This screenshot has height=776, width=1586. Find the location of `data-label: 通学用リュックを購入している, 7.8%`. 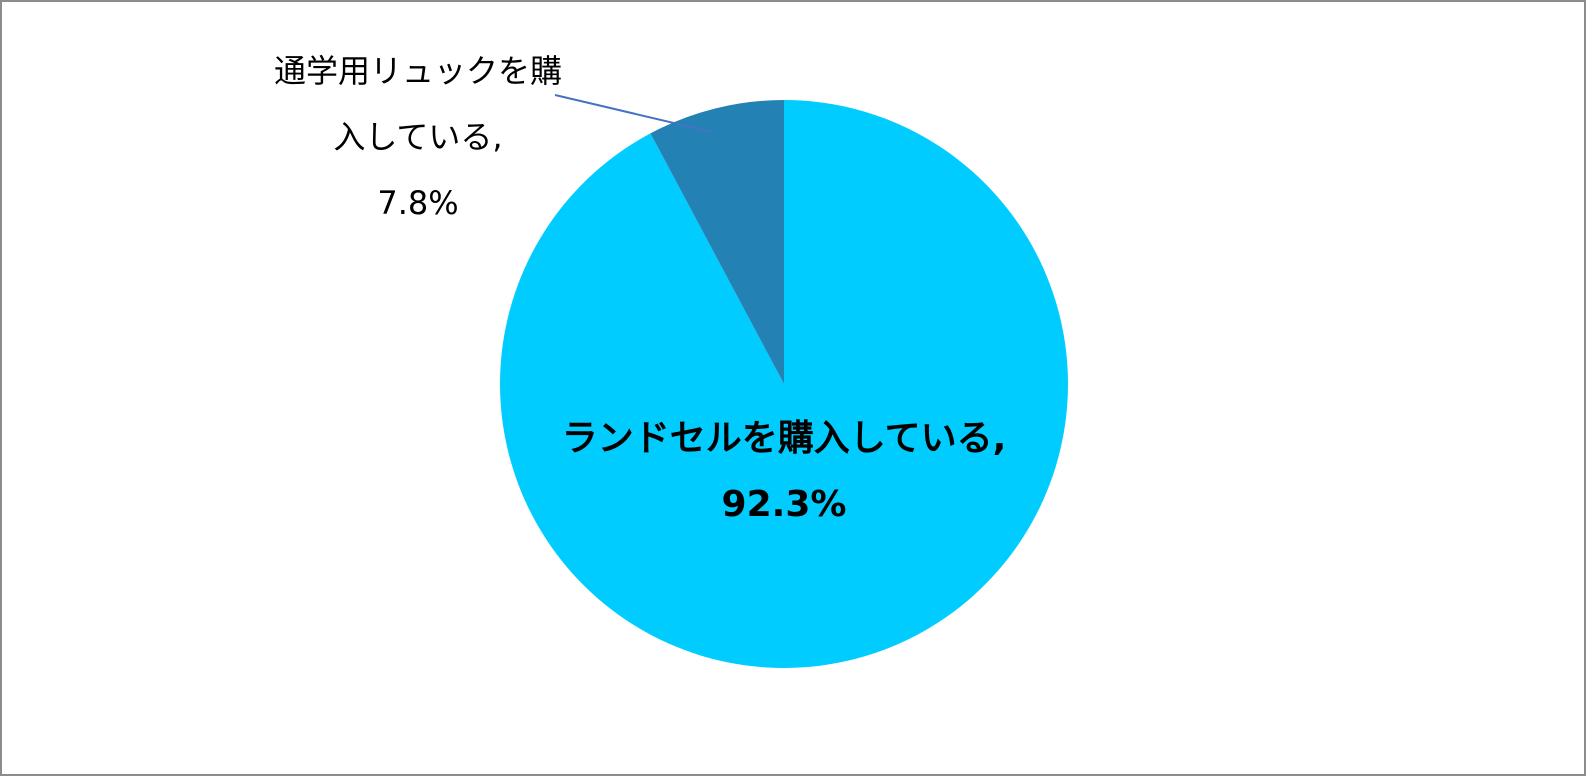

data-label: 通学用リュックを購入している, 7.8% is located at coordinates (418, 137).